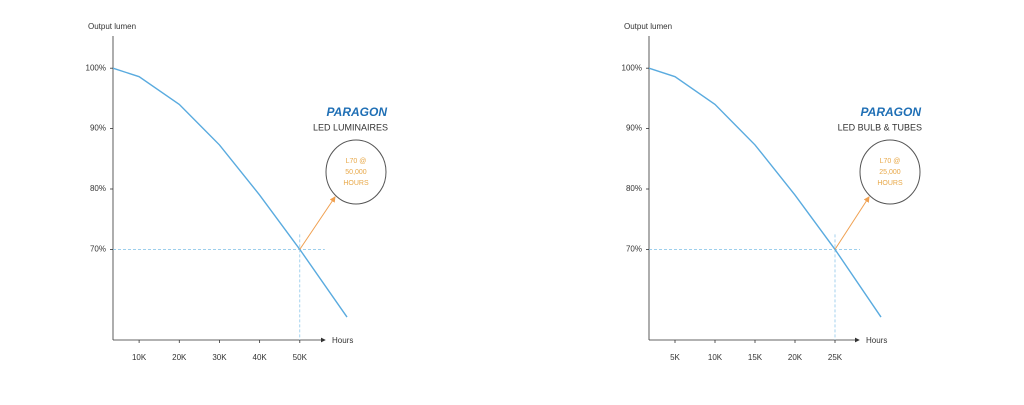 Image resolution: width=1024 pixels, height=405 pixels. Describe the element at coordinates (835, 357) in the screenshot. I see `x-tick-label: 25K` at that location.